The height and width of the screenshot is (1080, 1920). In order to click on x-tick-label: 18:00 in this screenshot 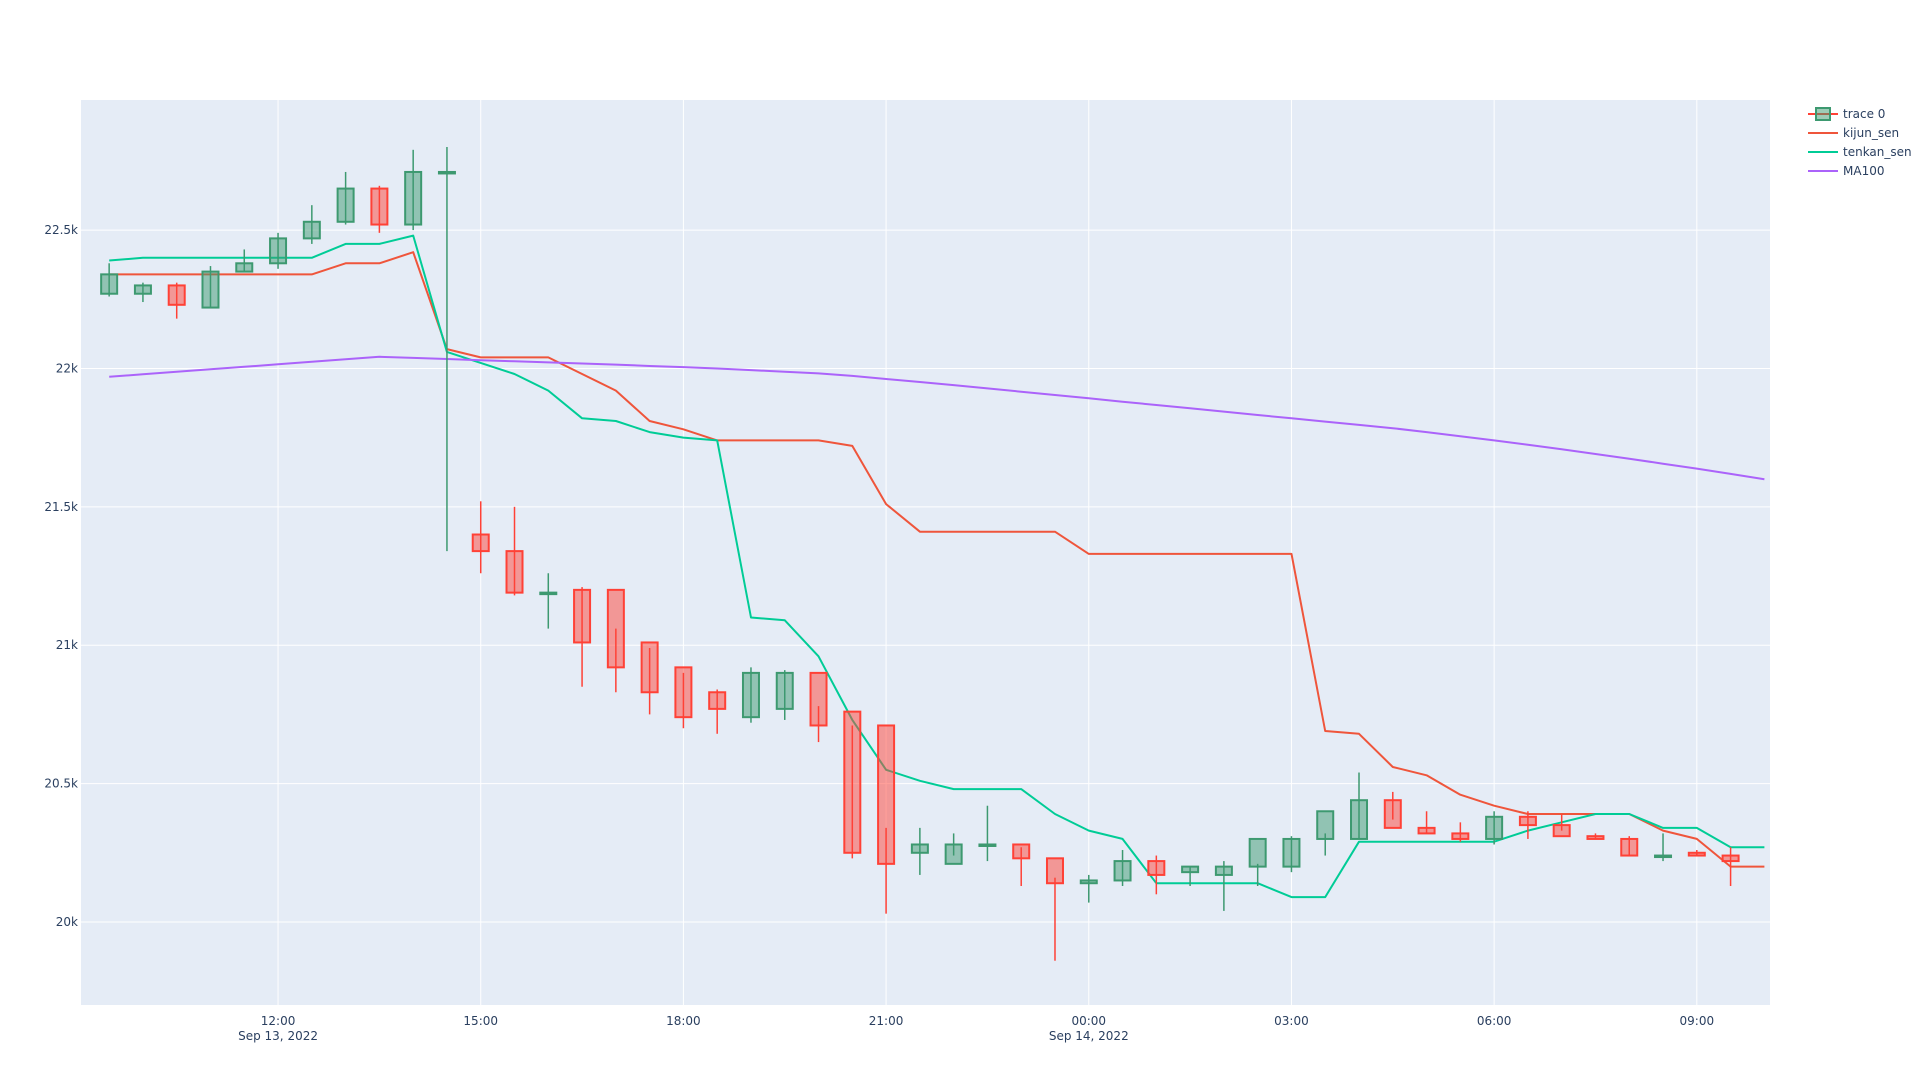, I will do `click(683, 1021)`.